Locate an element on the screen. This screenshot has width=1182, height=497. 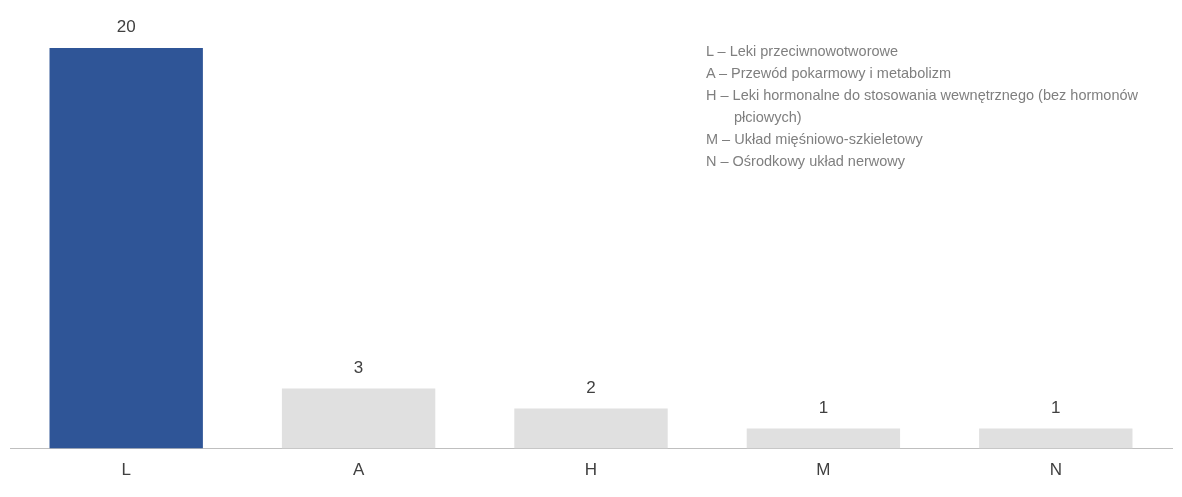
data-label: 2 is located at coordinates (591, 387).